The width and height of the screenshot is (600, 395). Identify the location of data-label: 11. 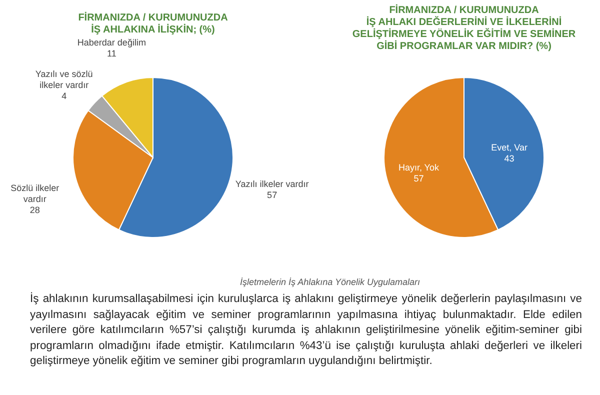
(111, 53).